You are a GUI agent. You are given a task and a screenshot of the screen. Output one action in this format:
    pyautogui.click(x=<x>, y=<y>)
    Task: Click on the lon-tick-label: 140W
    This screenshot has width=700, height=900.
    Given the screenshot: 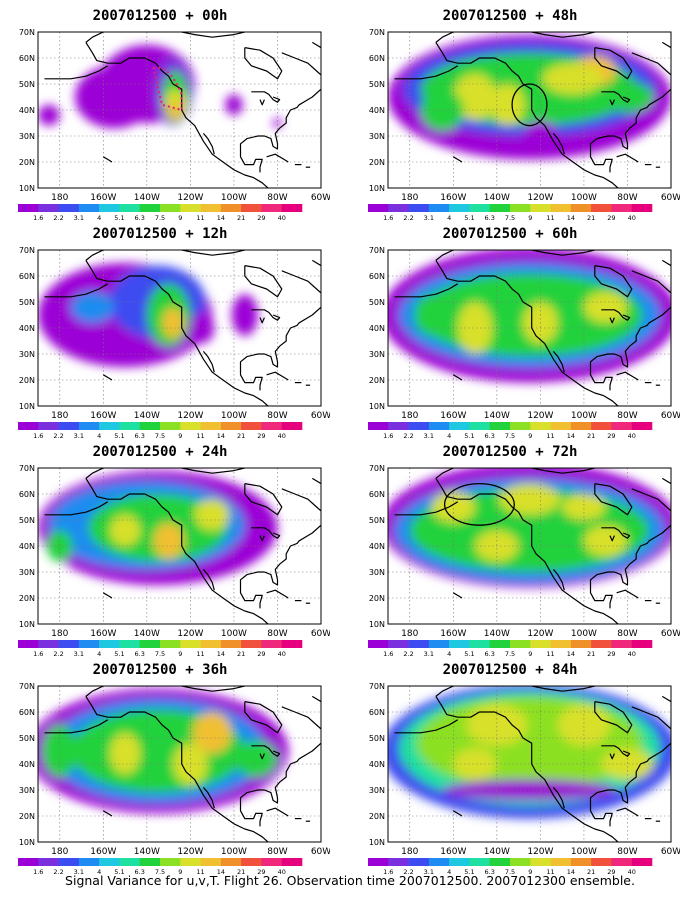 What is the action you would take?
    pyautogui.click(x=497, y=852)
    